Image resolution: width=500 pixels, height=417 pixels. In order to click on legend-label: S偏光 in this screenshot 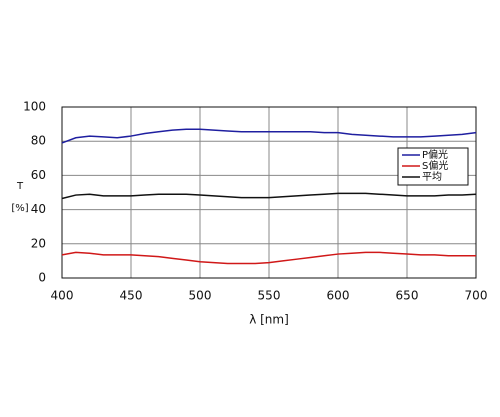, I will do `click(435, 165)`.